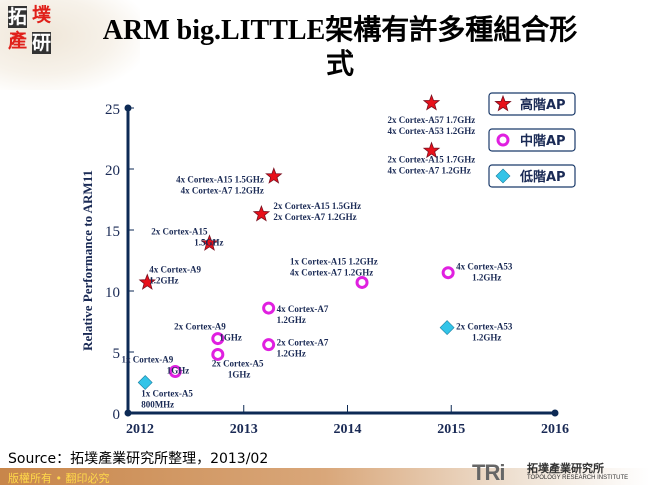 The image size is (650, 486). Describe the element at coordinates (138, 459) in the screenshot. I see `source-note: Source：拓墣產業研究所整理，2013/02` at that location.